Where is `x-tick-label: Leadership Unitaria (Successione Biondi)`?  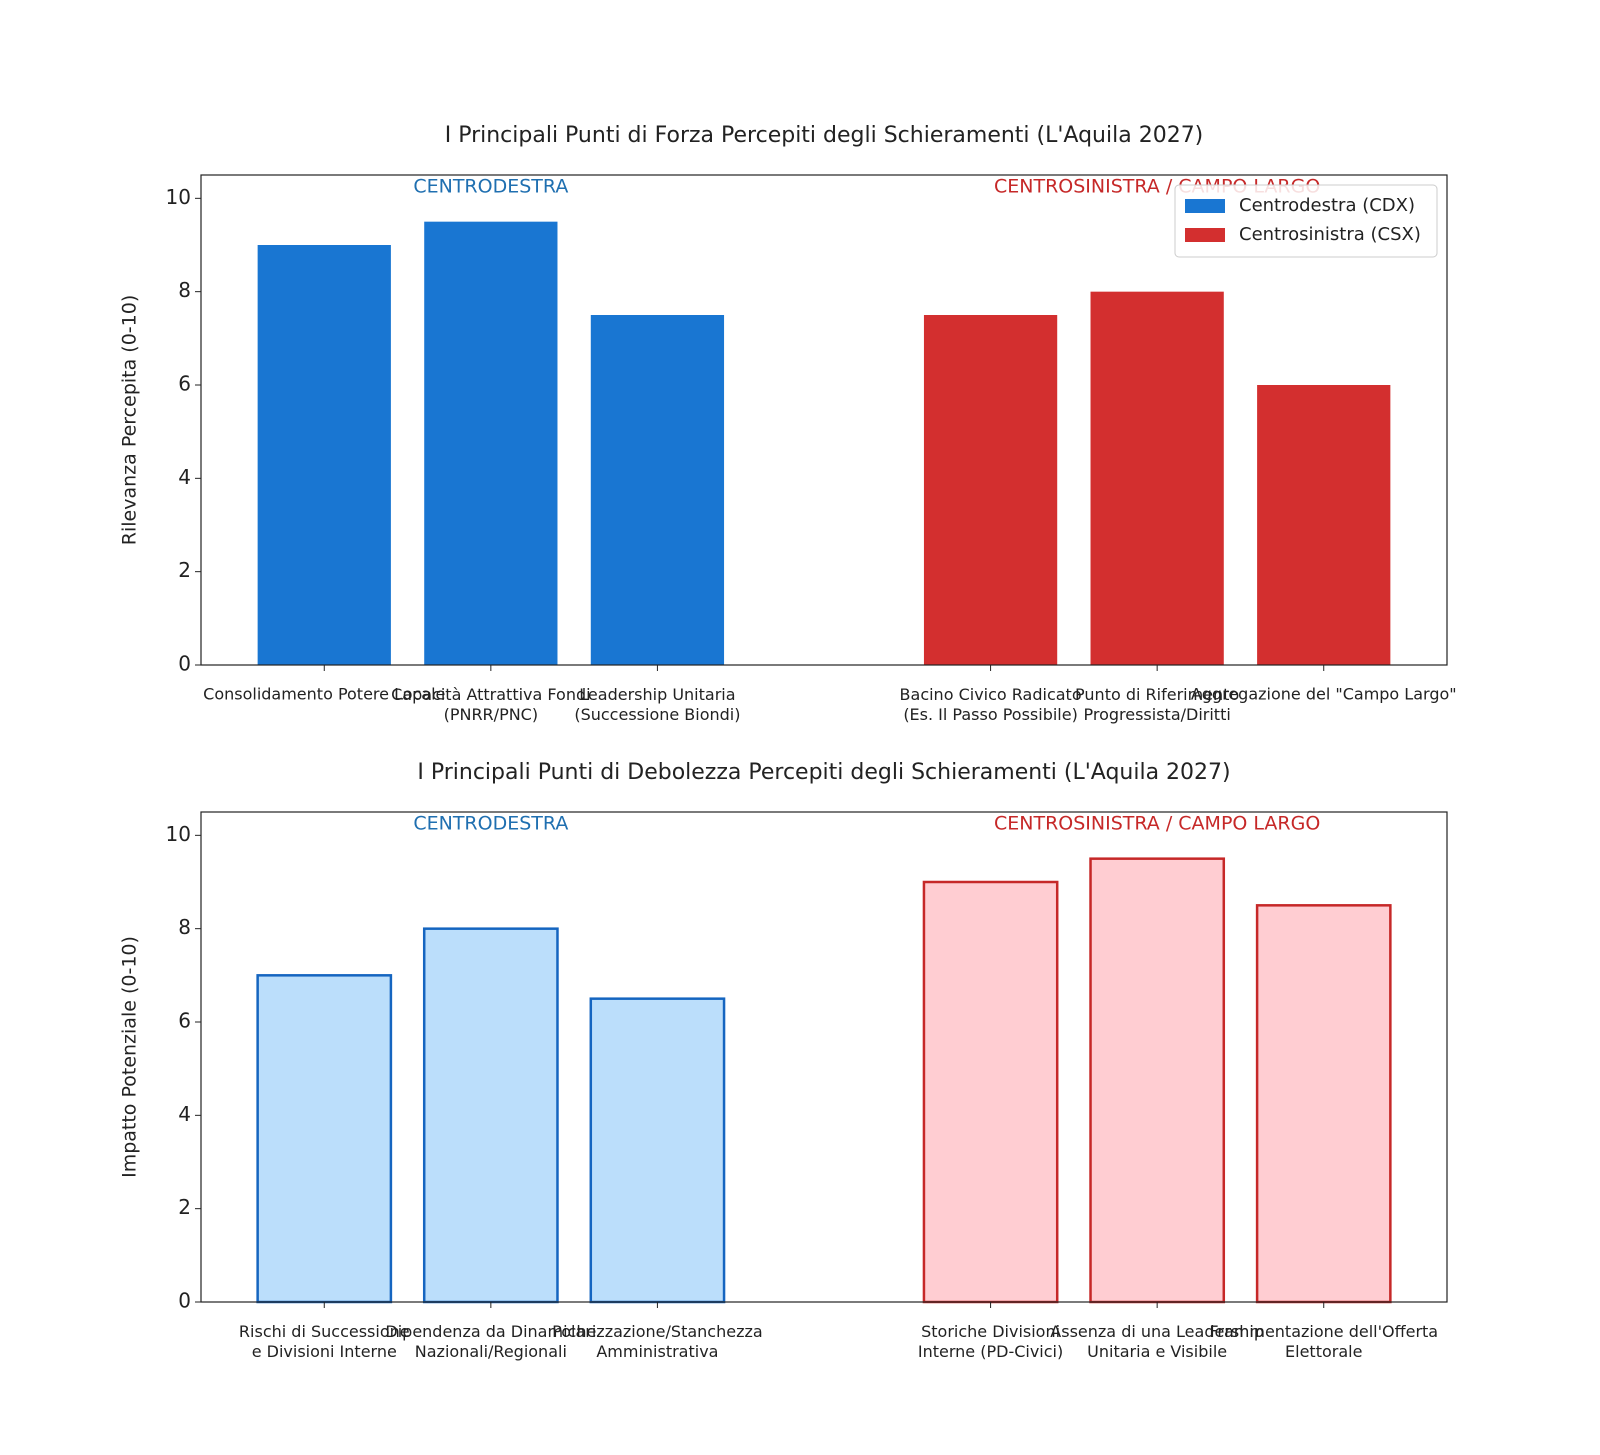 x-tick-label: Leadership Unitaria (Successione Biondi) is located at coordinates (657, 704).